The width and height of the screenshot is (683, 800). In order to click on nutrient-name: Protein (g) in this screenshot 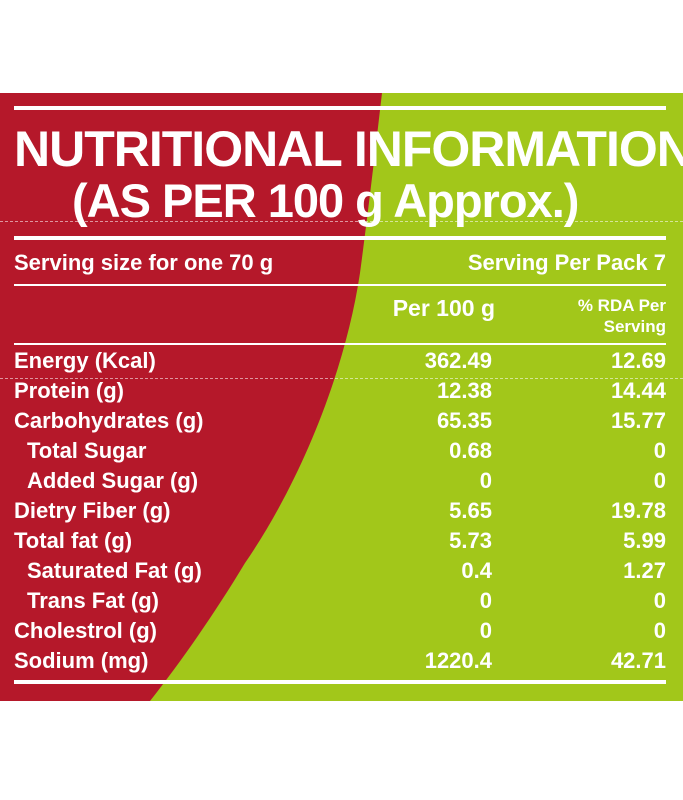, I will do `click(69, 390)`.